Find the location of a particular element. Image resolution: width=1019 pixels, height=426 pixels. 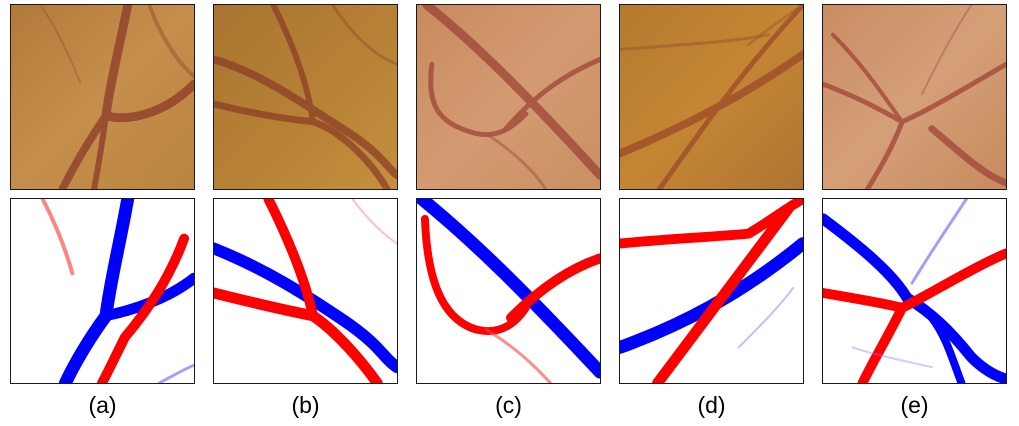

caption-e: (e) is located at coordinates (914, 405).